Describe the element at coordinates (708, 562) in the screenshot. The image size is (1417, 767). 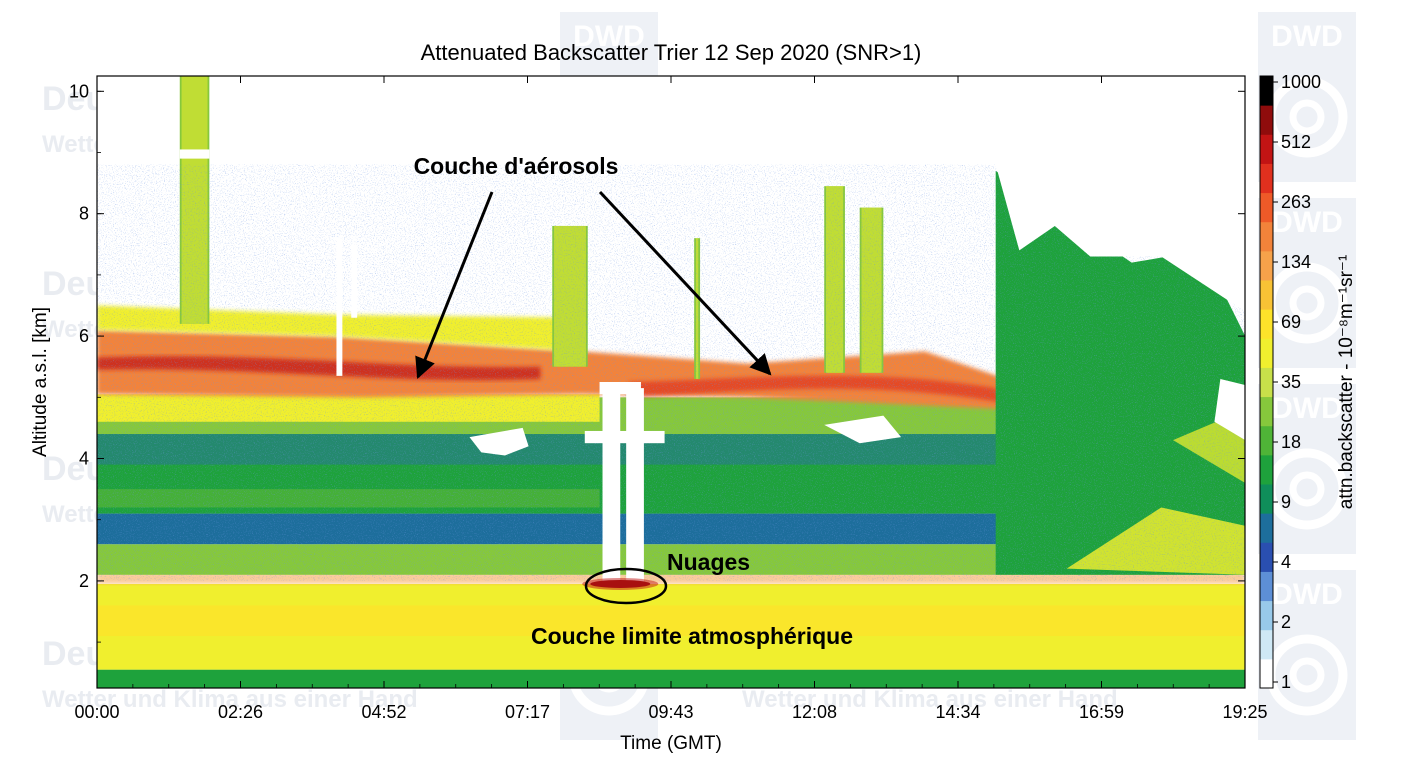
I see `annotation-clouds: Nuages` at that location.